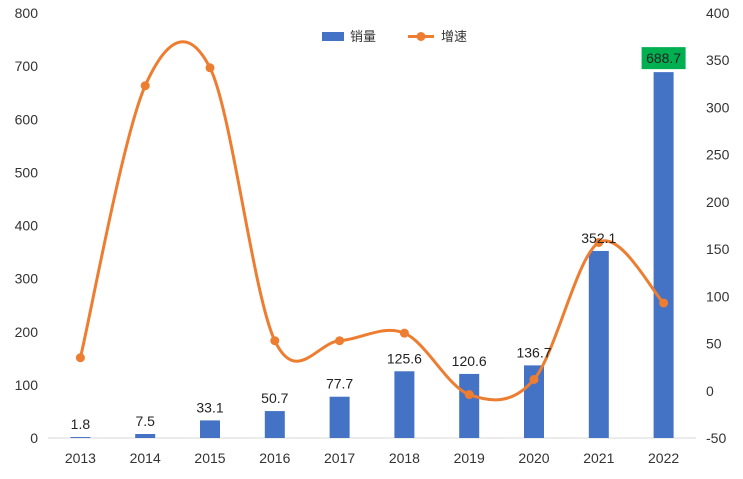 This screenshot has height=479, width=743. I want to click on data-label: 352.1, so click(598, 238).